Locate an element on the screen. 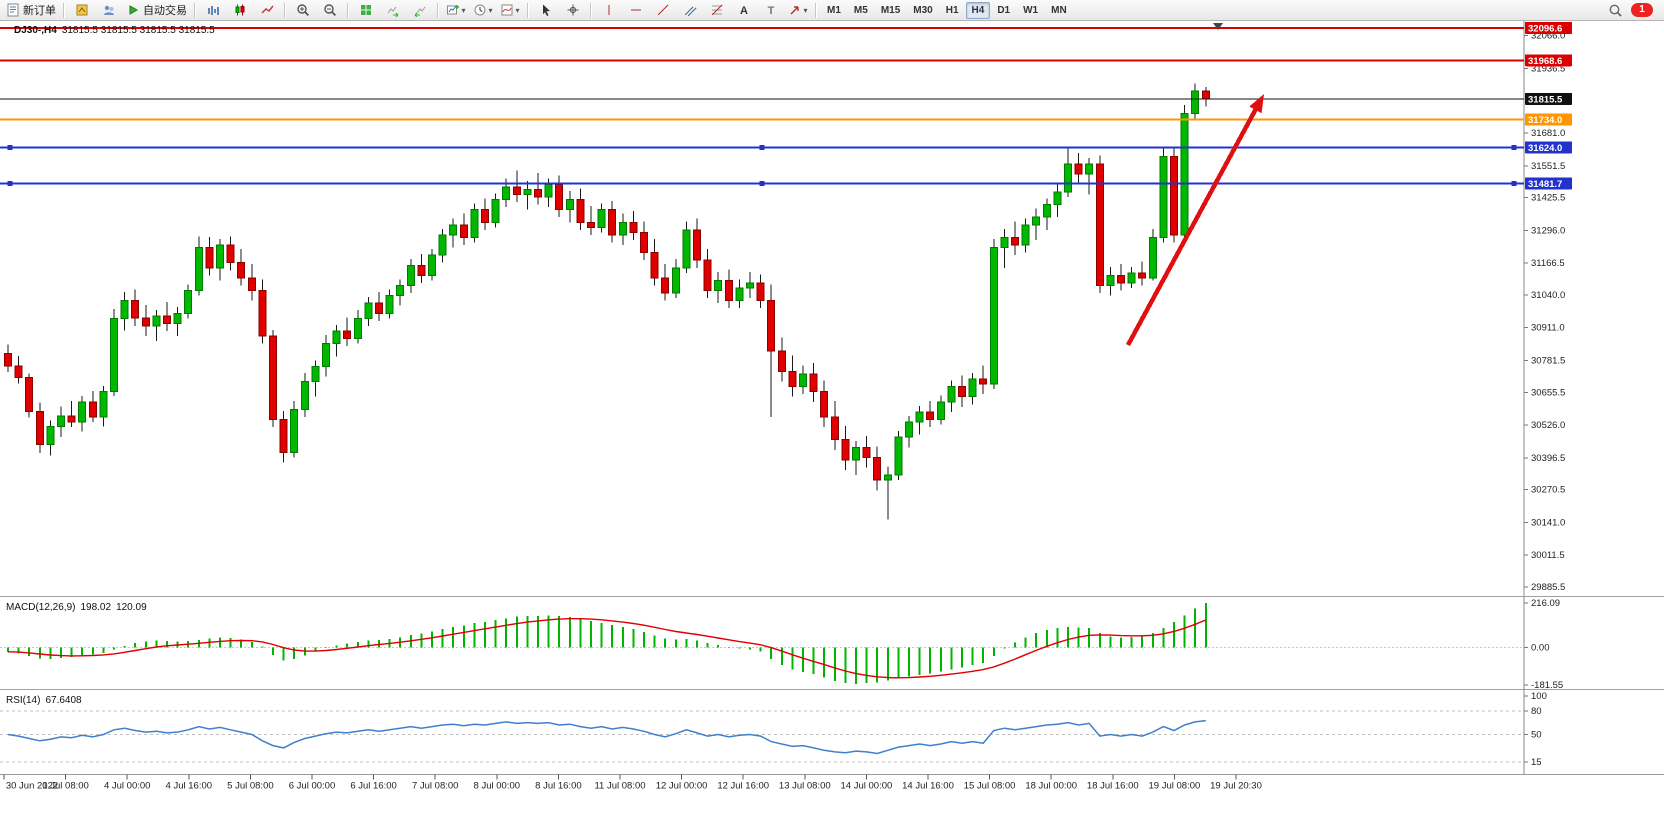 The width and height of the screenshot is (1664, 832). timeframe-M5: M5 is located at coordinates (860, 10).